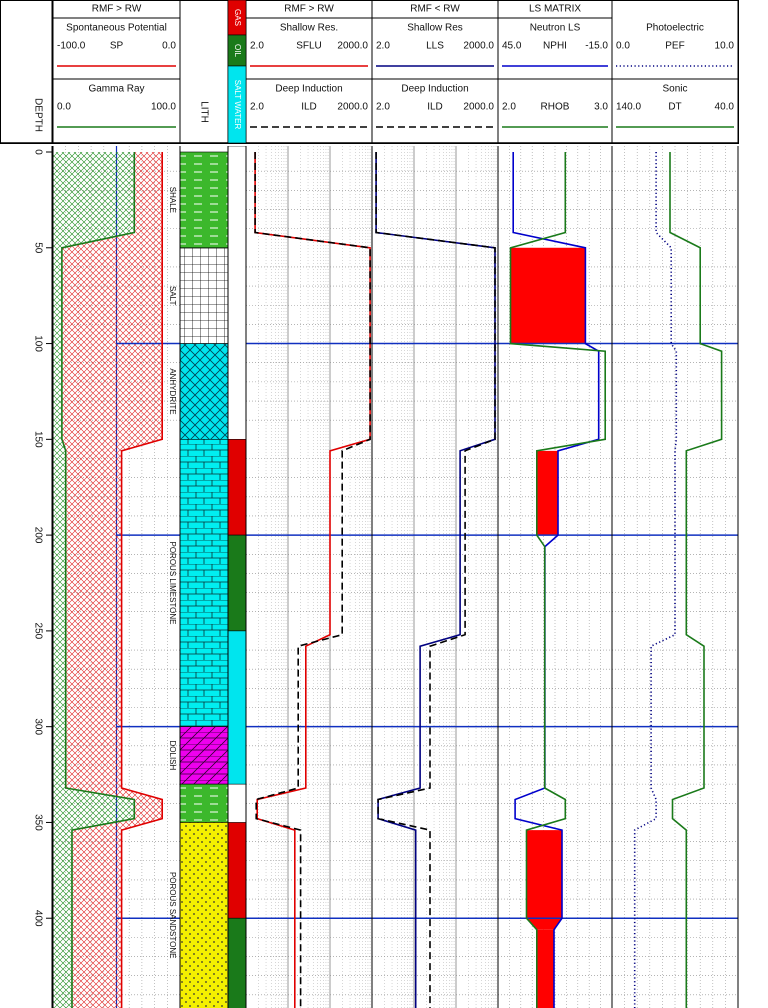 Image resolution: width=768 pixels, height=1008 pixels. Describe the element at coordinates (163, 107) in the screenshot. I see `scale-label: 100.0` at that location.